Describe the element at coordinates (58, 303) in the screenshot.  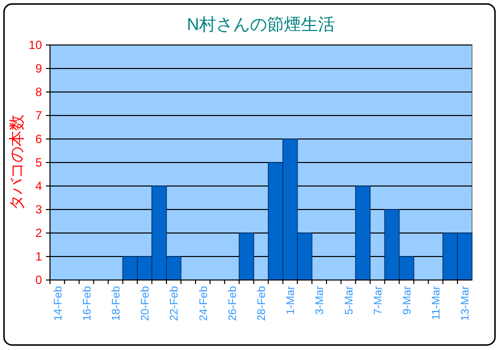
I see `x-tick-label: 14-Feb` at that location.